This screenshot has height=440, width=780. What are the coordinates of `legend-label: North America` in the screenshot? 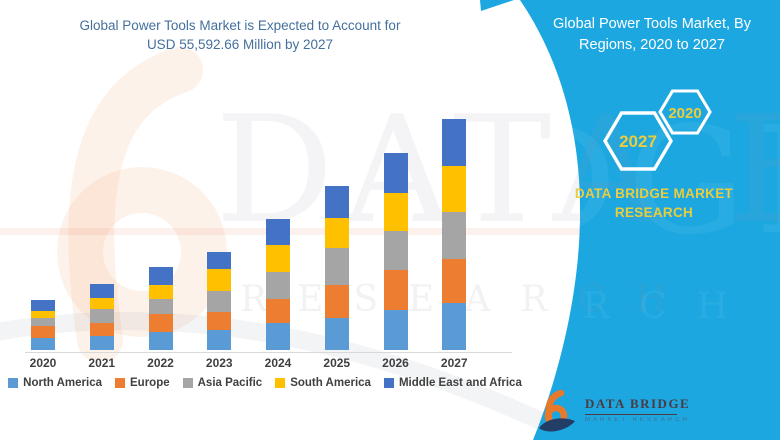 It's located at (62, 383).